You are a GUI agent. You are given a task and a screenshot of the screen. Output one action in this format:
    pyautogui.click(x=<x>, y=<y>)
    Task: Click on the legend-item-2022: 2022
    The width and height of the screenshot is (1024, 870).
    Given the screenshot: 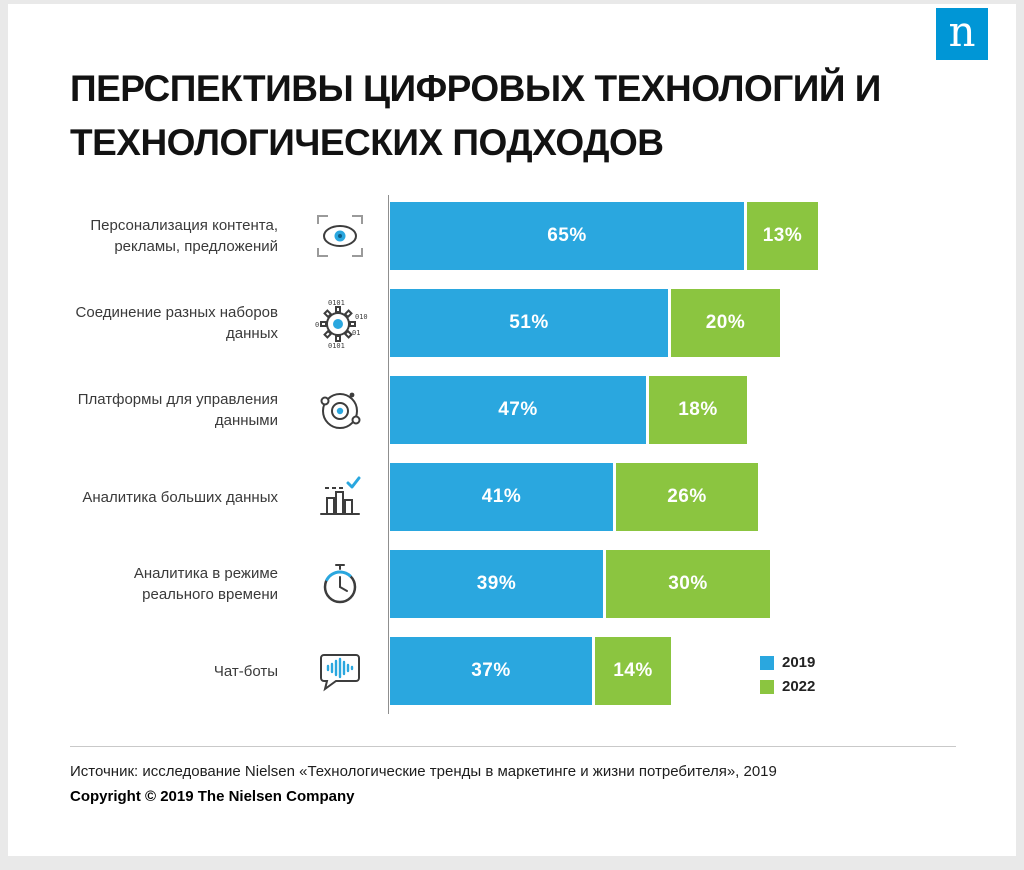 What is the action you would take?
    pyautogui.click(x=787, y=686)
    